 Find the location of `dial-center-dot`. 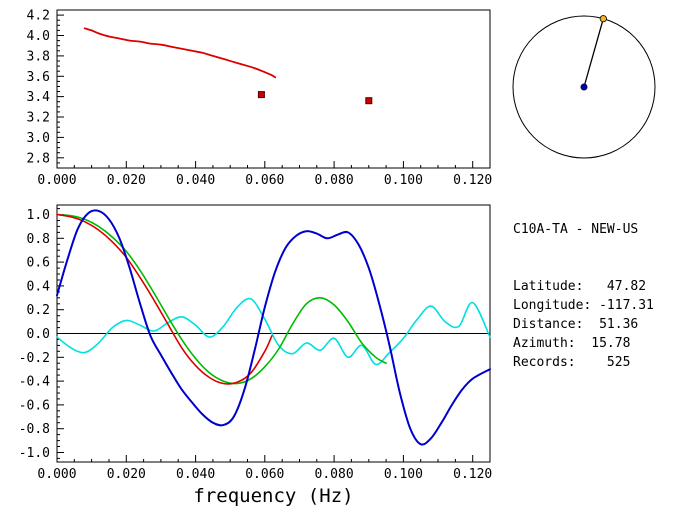

dial-center-dot is located at coordinates (584, 87).